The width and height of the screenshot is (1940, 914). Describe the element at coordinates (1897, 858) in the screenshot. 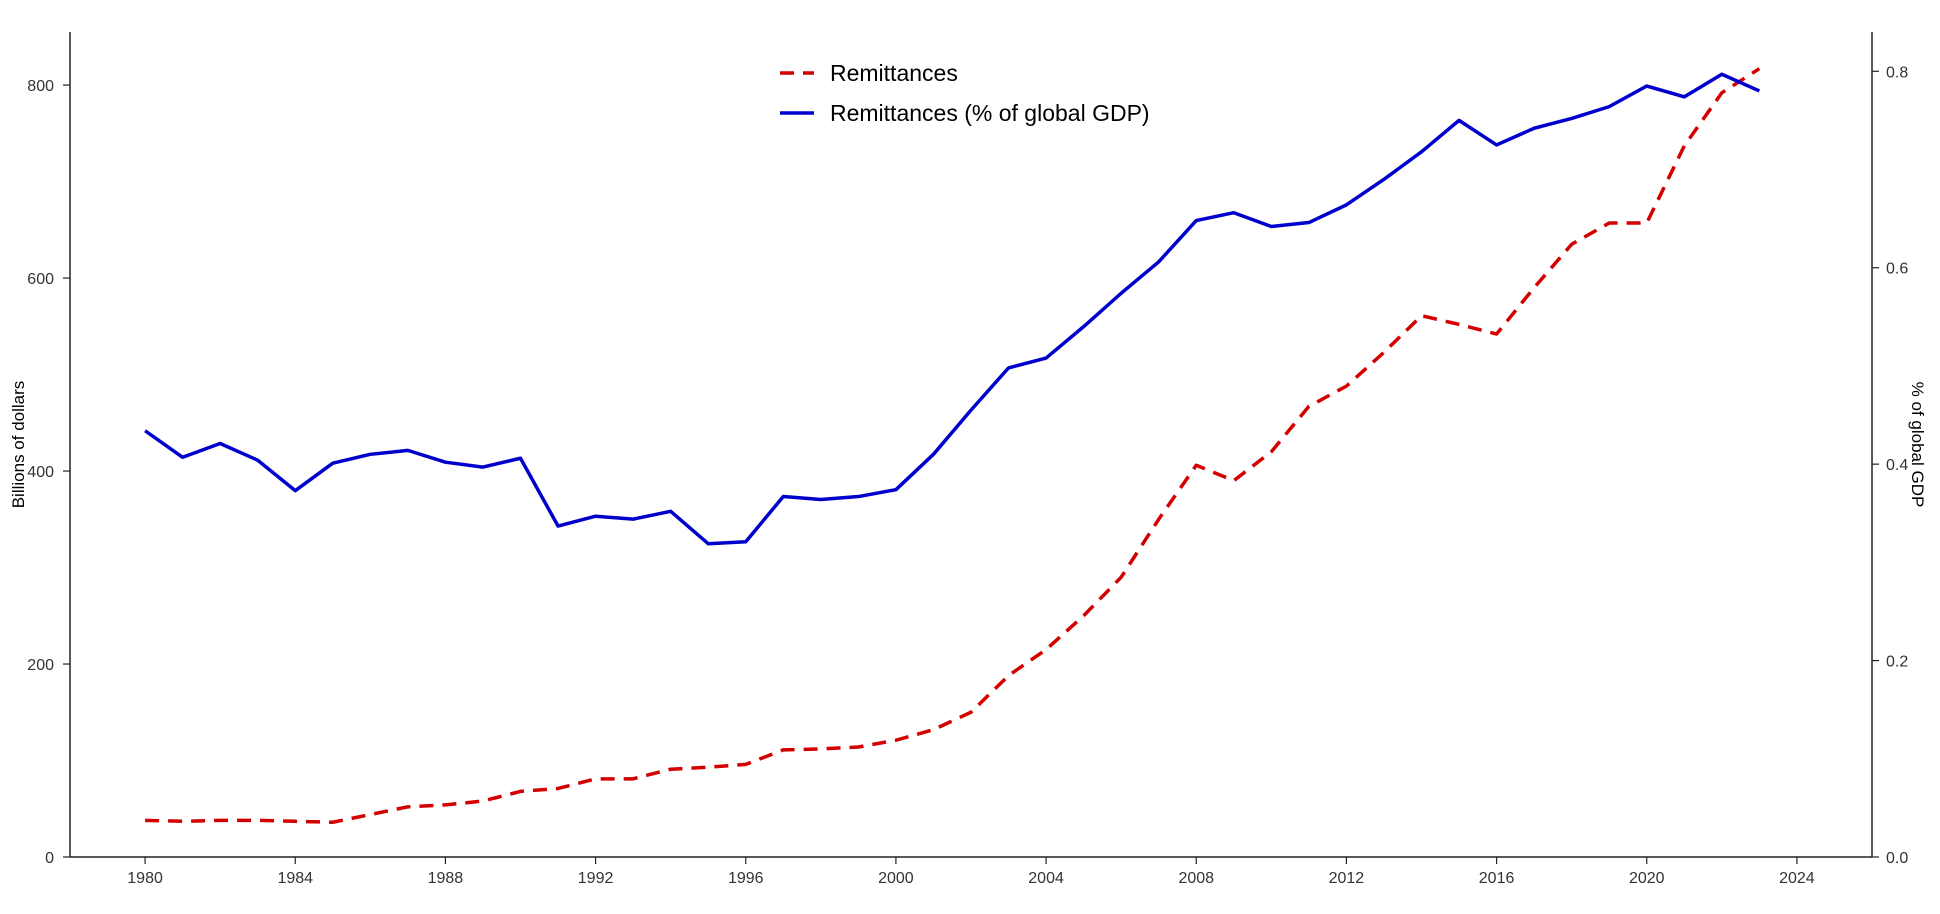

I see `y-right-tick-label-0.0: 0.0` at that location.